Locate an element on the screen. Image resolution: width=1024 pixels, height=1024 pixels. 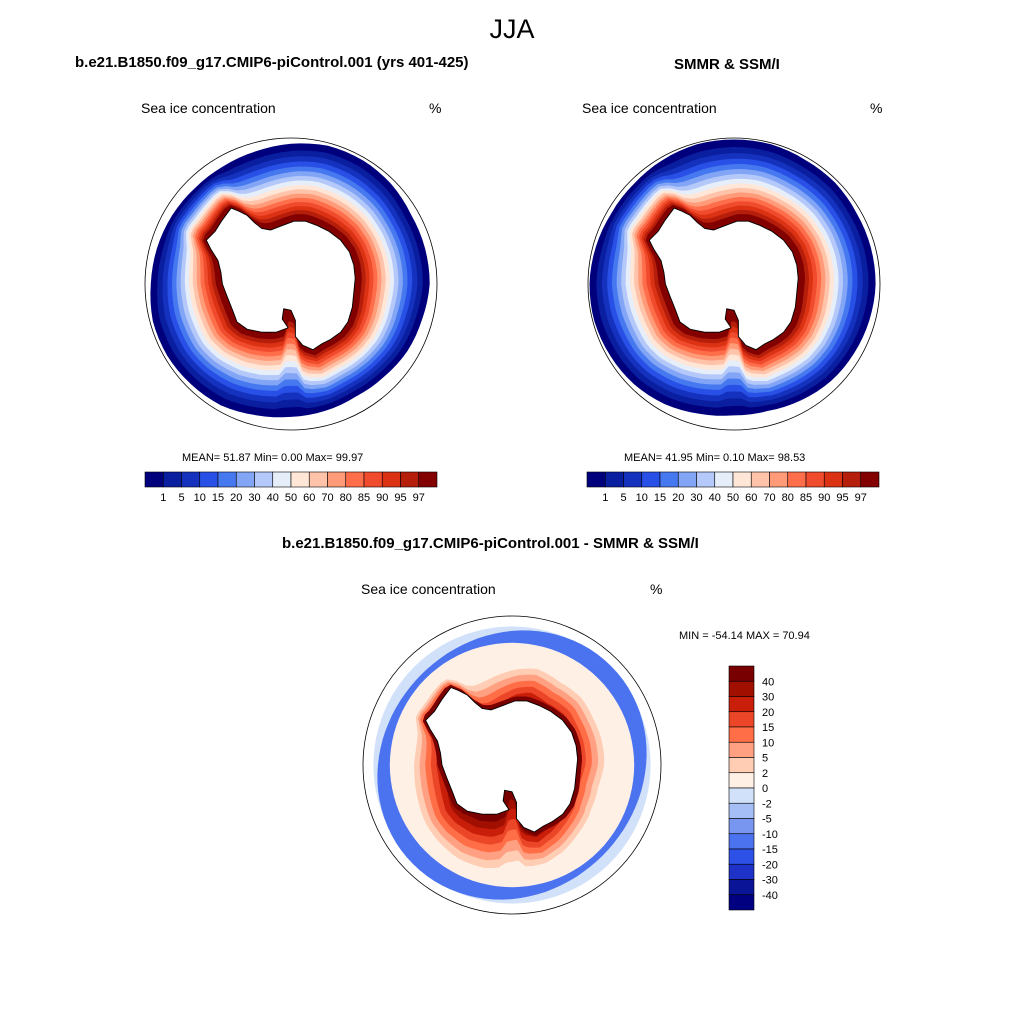
model-colorbar-tick-label: 30 is located at coordinates (254, 498).